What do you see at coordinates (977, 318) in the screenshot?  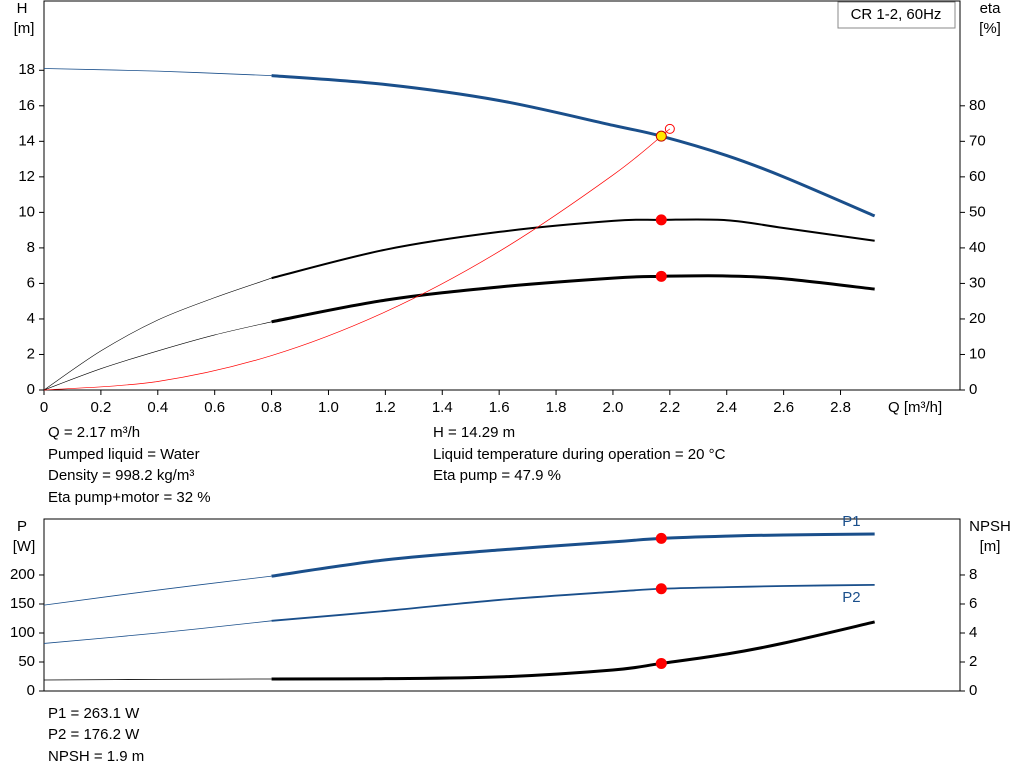 I see `y2-tick-label: 20` at bounding box center [977, 318].